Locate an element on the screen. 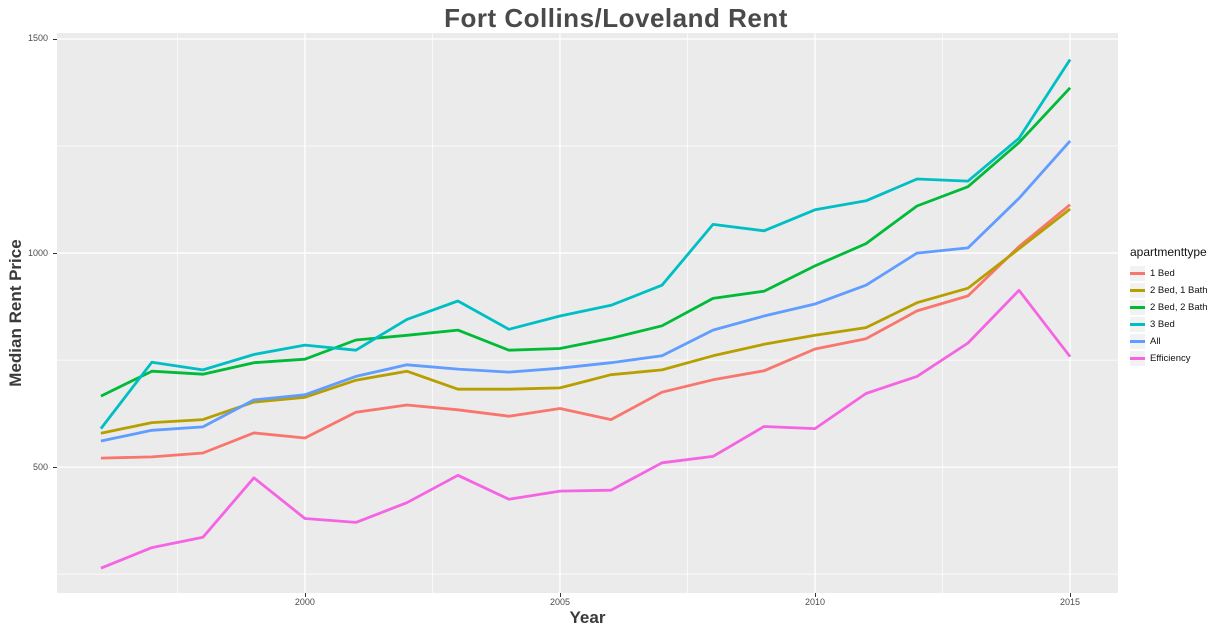 This screenshot has width=1224, height=633. legend-label: 2 Bed, 1 Bath is located at coordinates (1179, 290).